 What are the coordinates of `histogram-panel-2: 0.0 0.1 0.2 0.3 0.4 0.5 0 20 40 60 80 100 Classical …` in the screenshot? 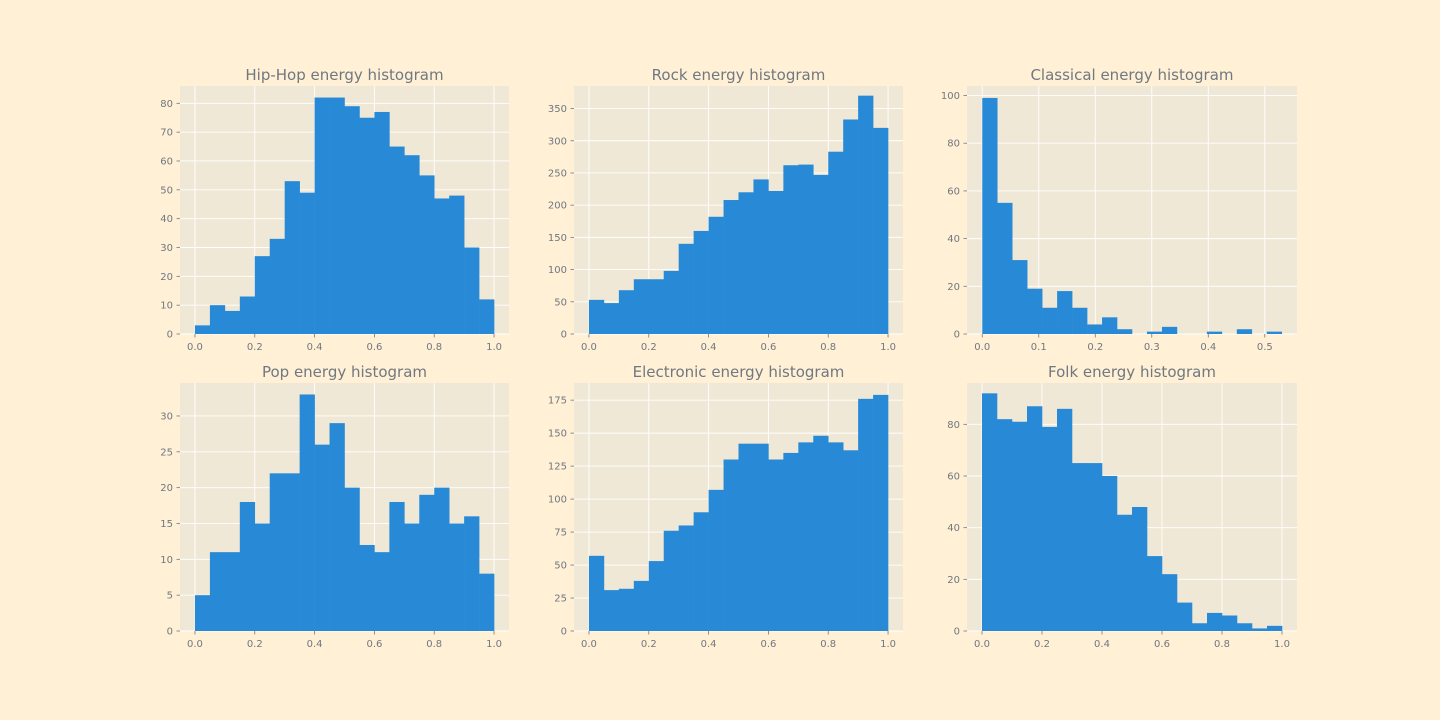 It's located at (1119, 209).